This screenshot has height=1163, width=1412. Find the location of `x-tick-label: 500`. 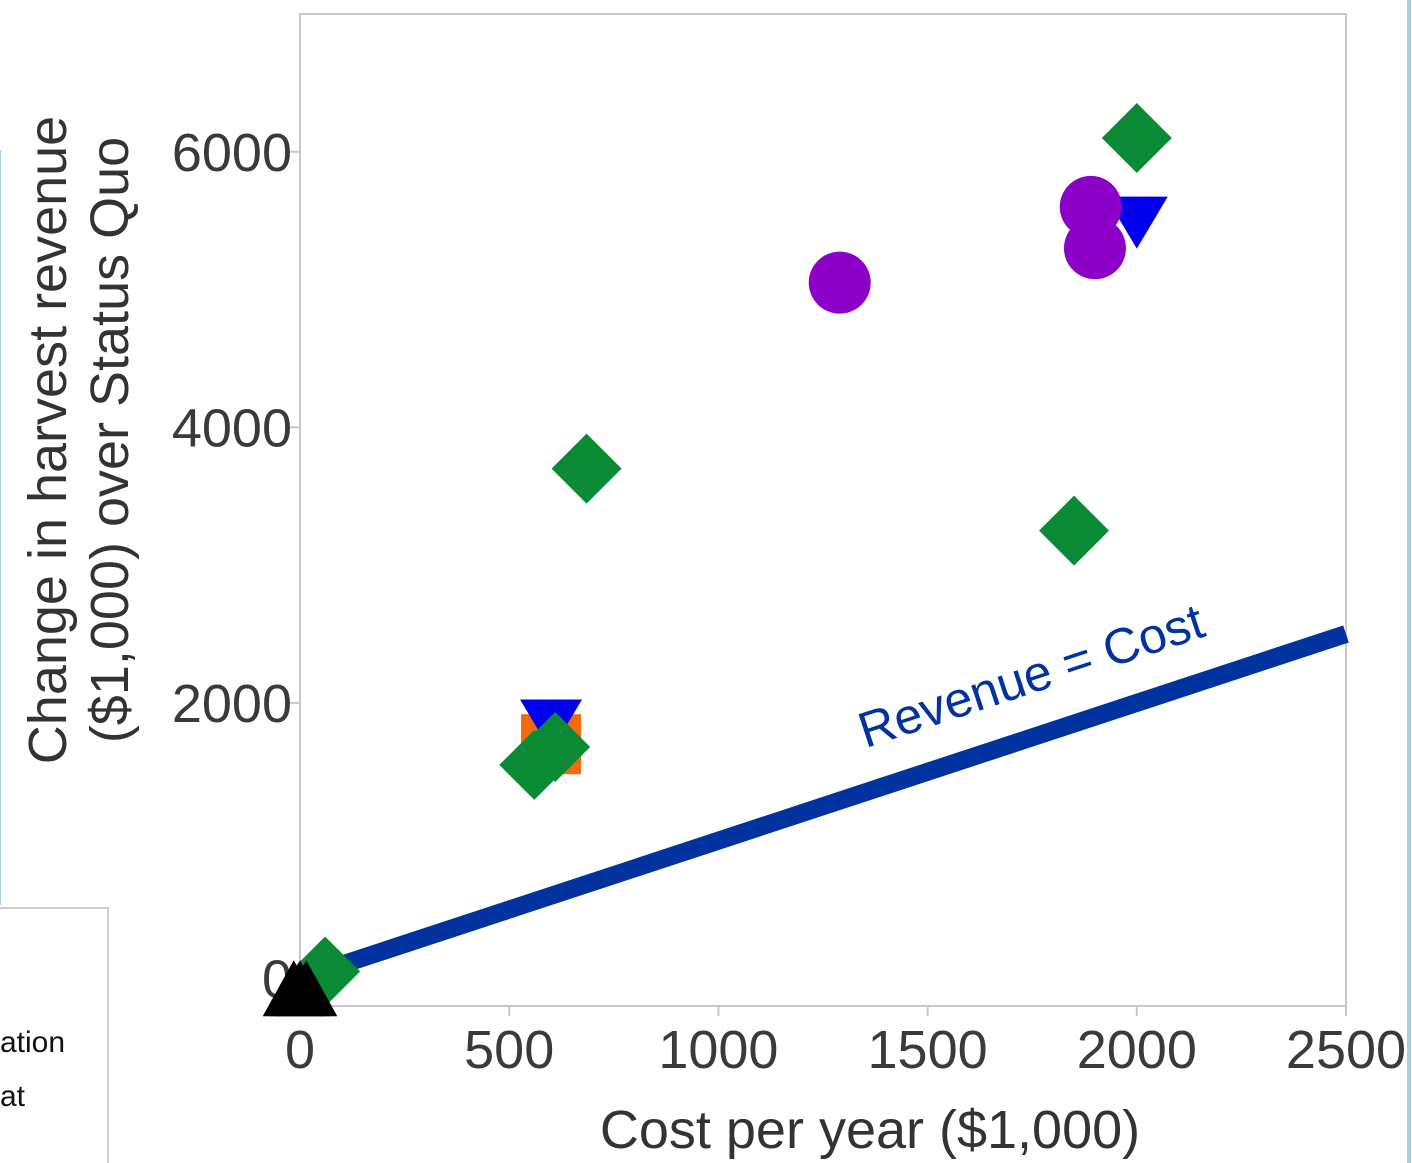

x-tick-label: 500 is located at coordinates (509, 1050).